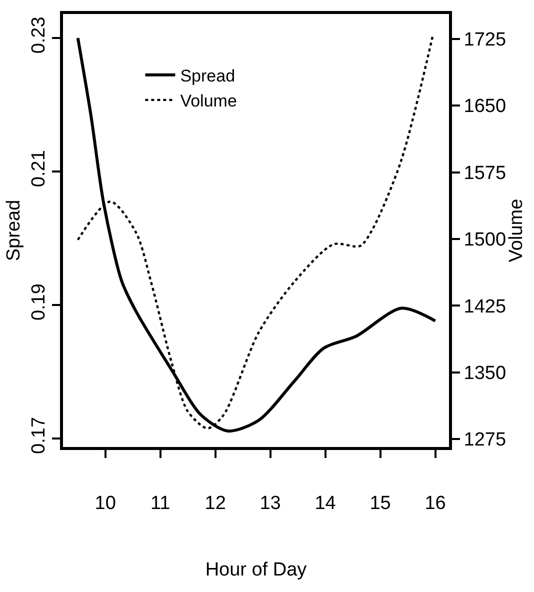  Describe the element at coordinates (215, 503) in the screenshot. I see `x-tick-label: 12` at that location.